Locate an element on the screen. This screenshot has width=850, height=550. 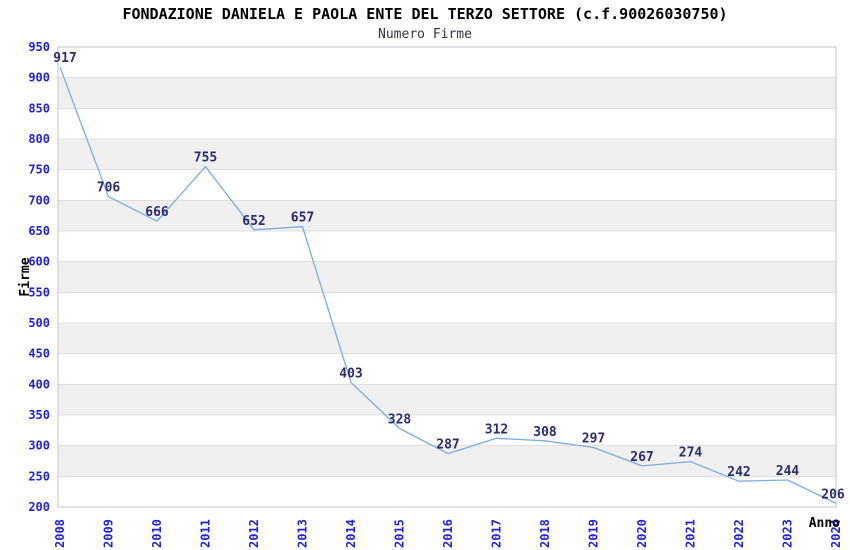
x-axis-tick-label: 2021 is located at coordinates (691, 533).